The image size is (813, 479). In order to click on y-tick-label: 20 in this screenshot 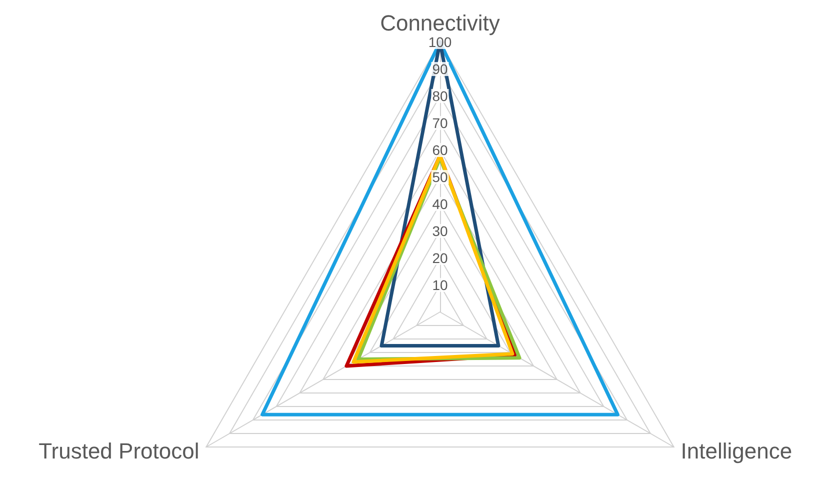, I will do `click(440, 258)`.